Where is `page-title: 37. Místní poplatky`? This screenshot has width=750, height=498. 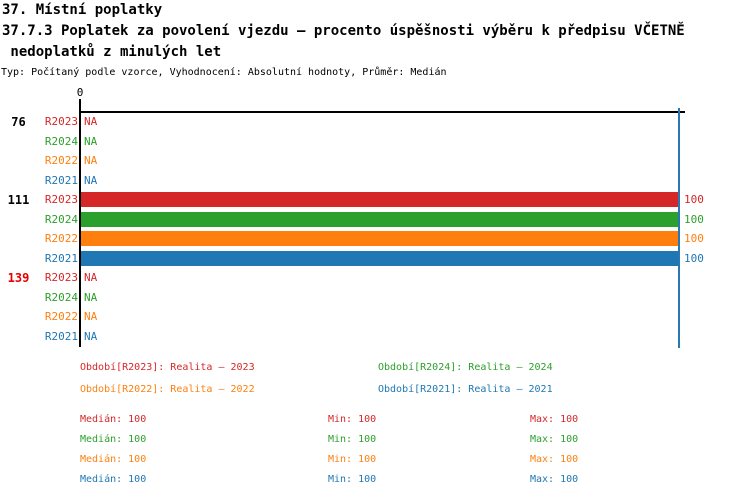
page-title: 37. Místní poplatky is located at coordinates (82, 10).